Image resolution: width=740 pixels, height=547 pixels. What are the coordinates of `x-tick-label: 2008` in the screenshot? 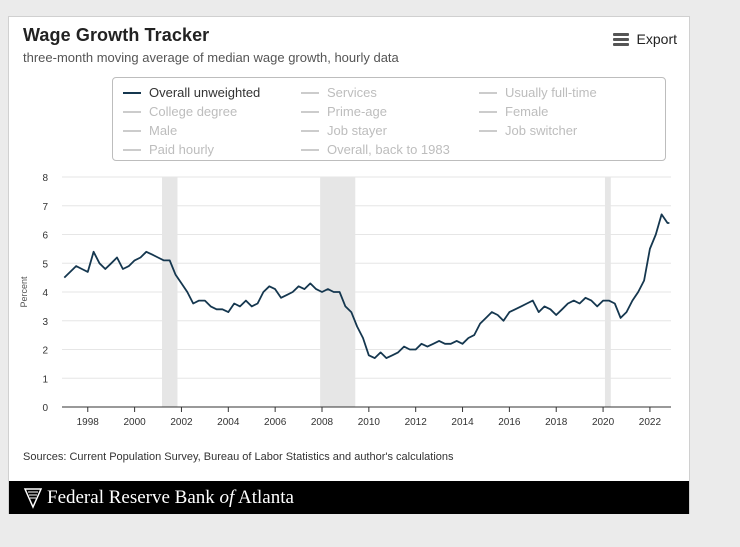 It's located at (322, 422).